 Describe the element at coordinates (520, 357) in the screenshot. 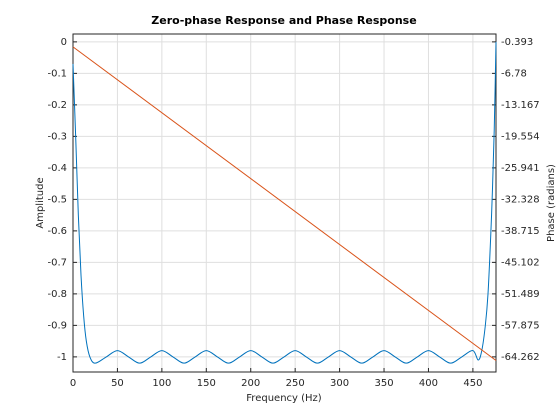

I see `y2-tick-label: -64.262` at that location.